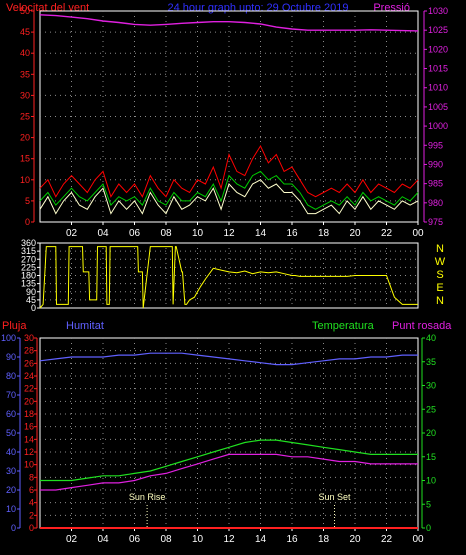 This screenshot has height=555, width=466. Describe the element at coordinates (31, 292) in the screenshot. I see `p2-left-axis-tick-label: 90` at that location.